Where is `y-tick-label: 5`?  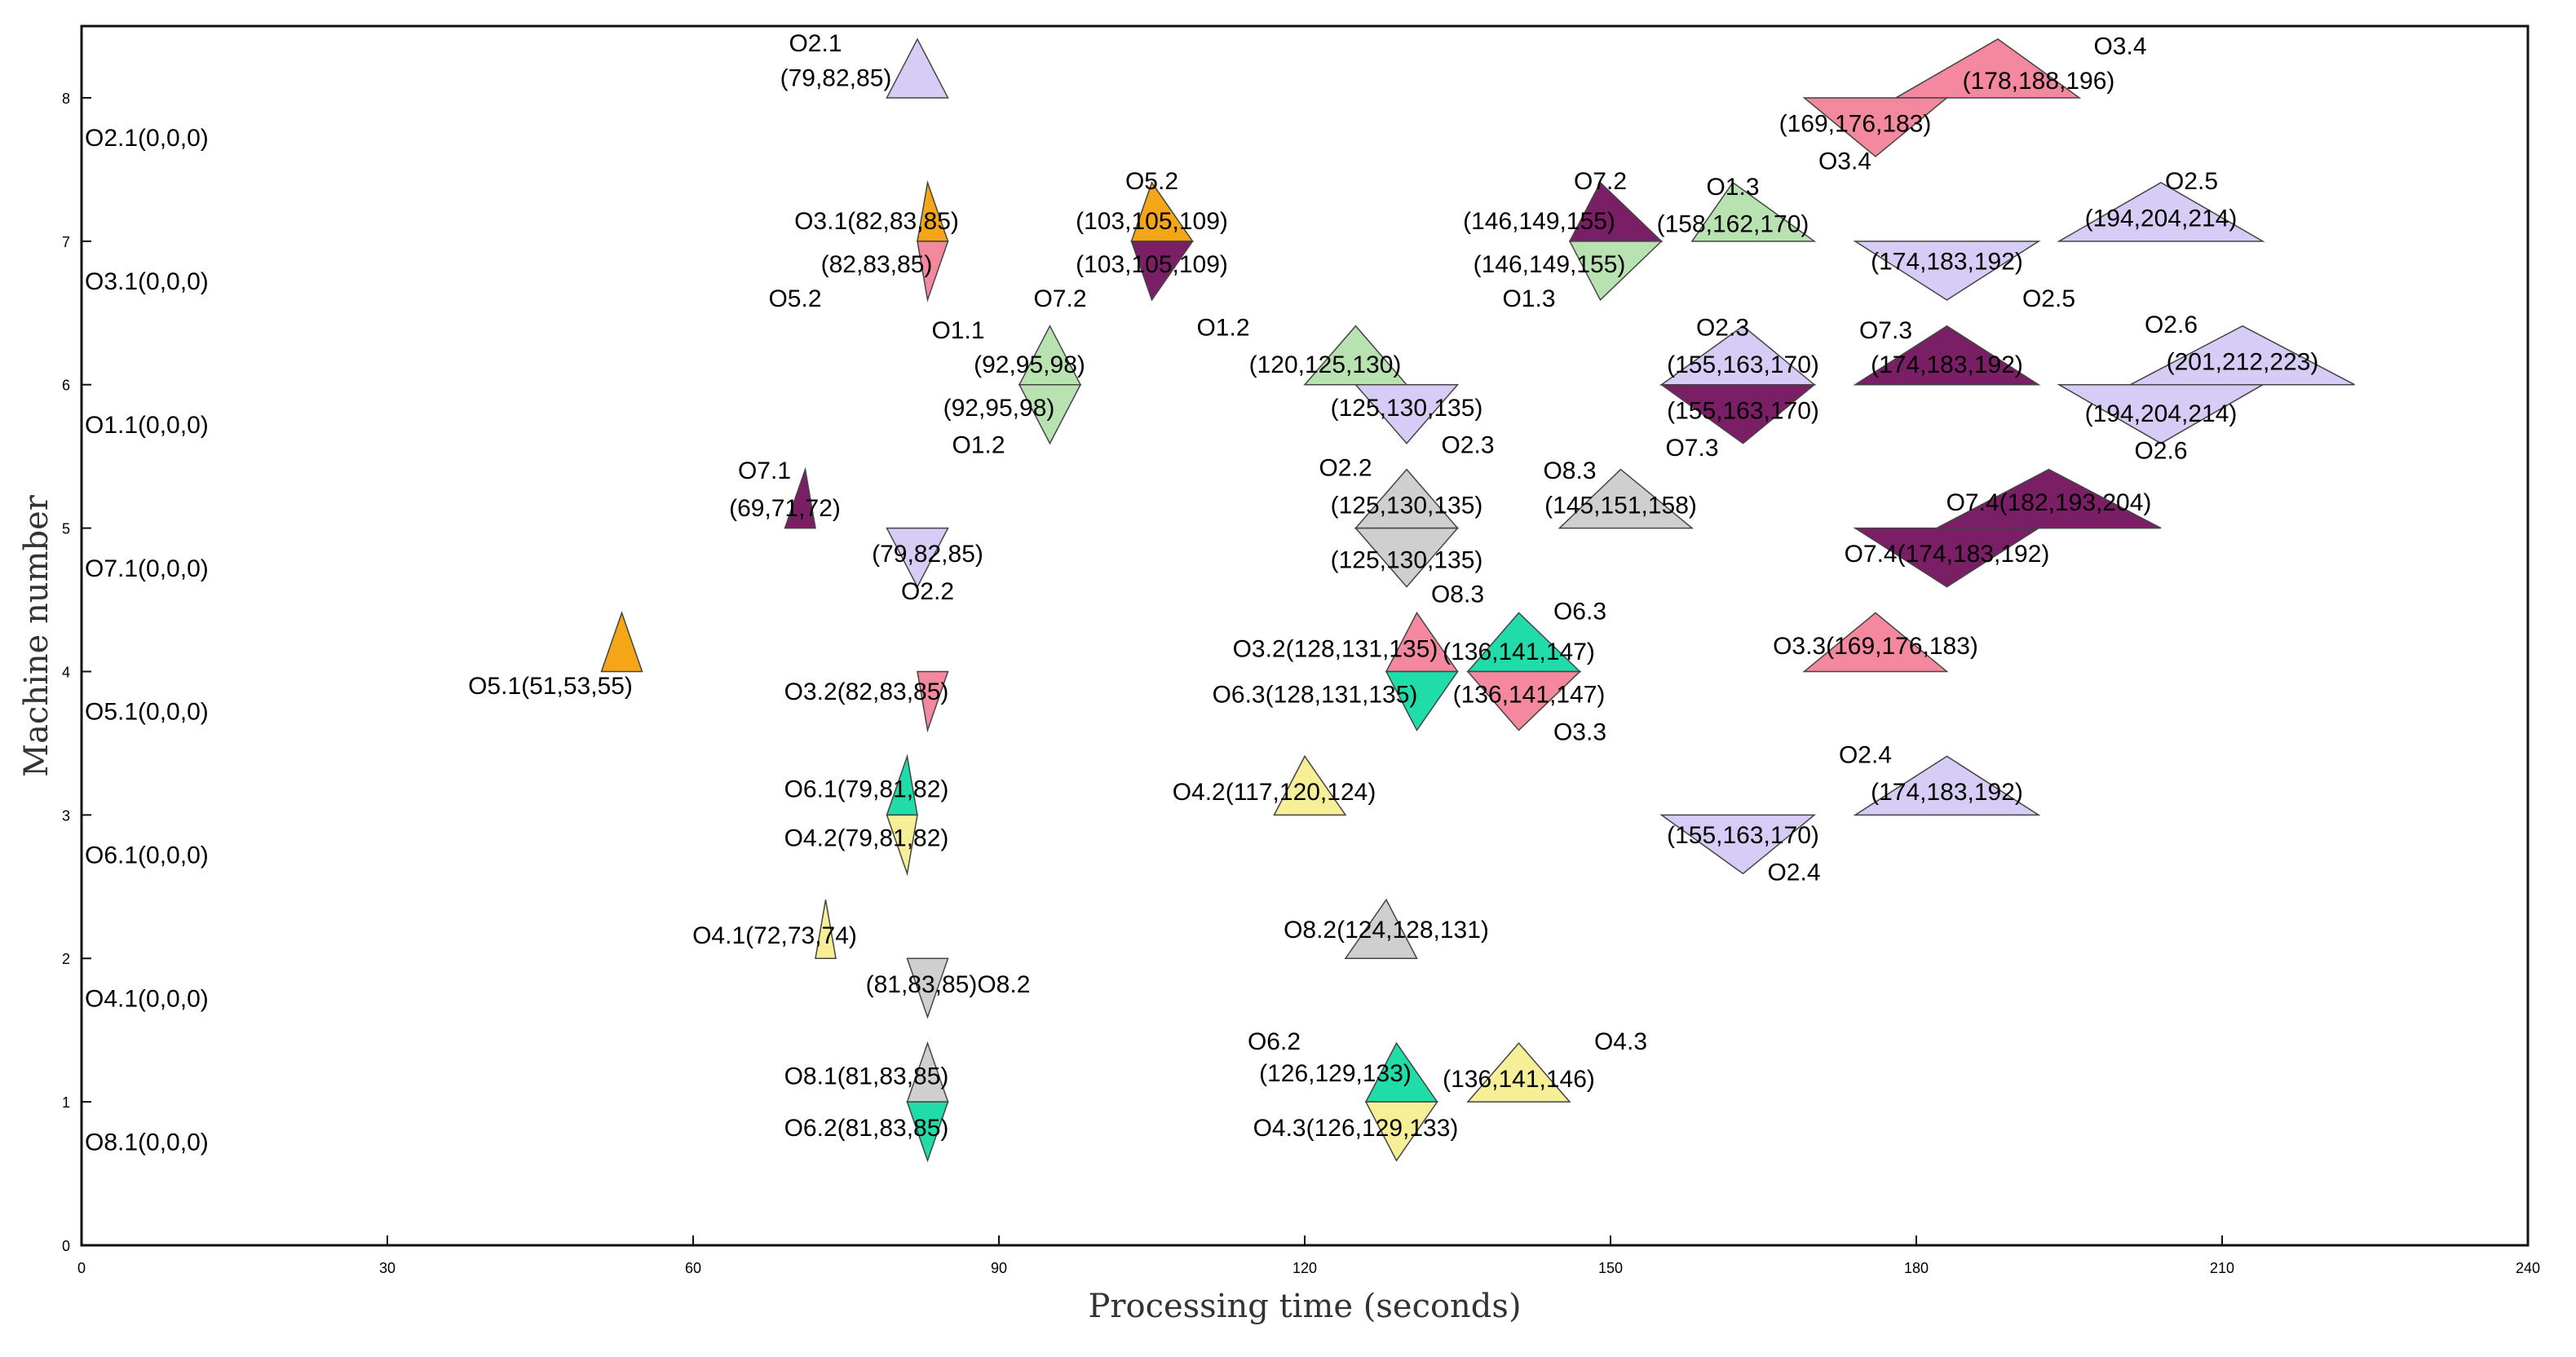
y-tick-label: 5 is located at coordinates (66, 529).